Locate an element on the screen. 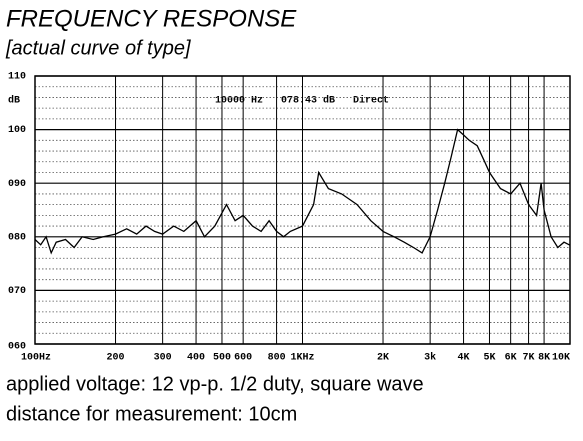 The height and width of the screenshot is (441, 583). x-tick-label: 8K is located at coordinates (544, 358).